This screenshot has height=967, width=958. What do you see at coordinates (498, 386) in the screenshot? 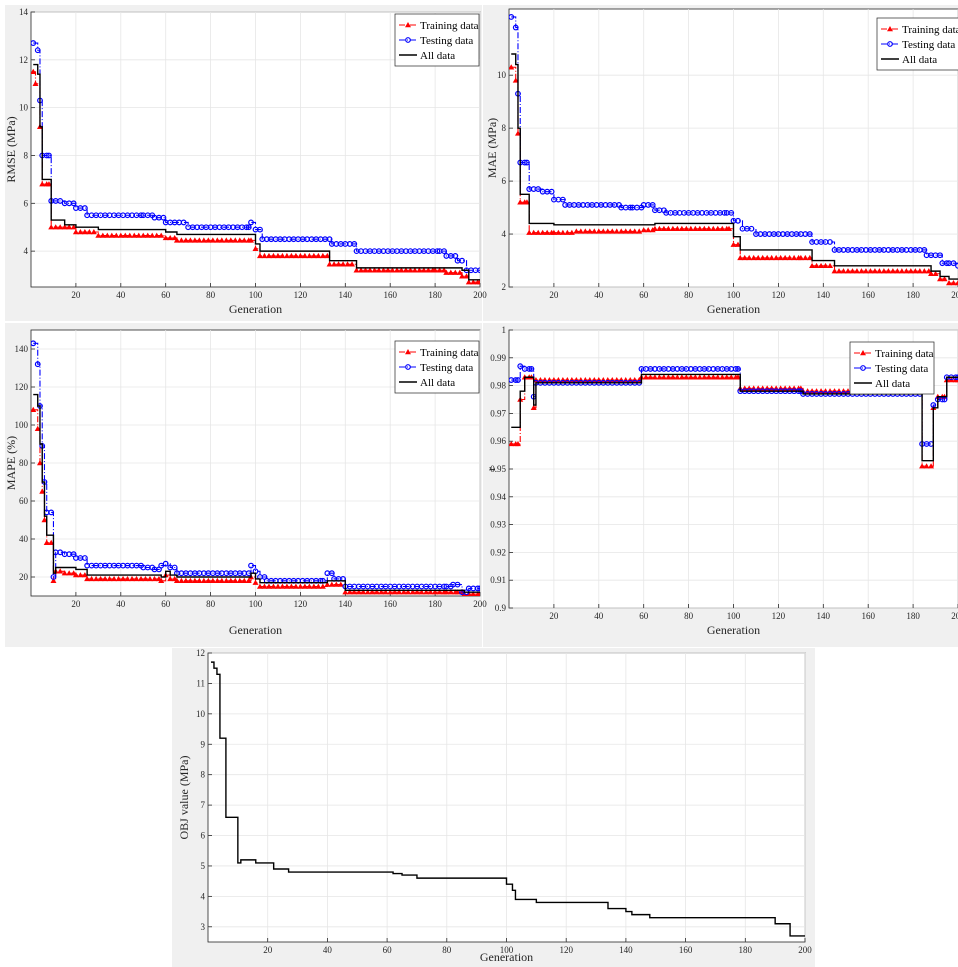
I see `y-tick-label: 0.98` at bounding box center [498, 386].